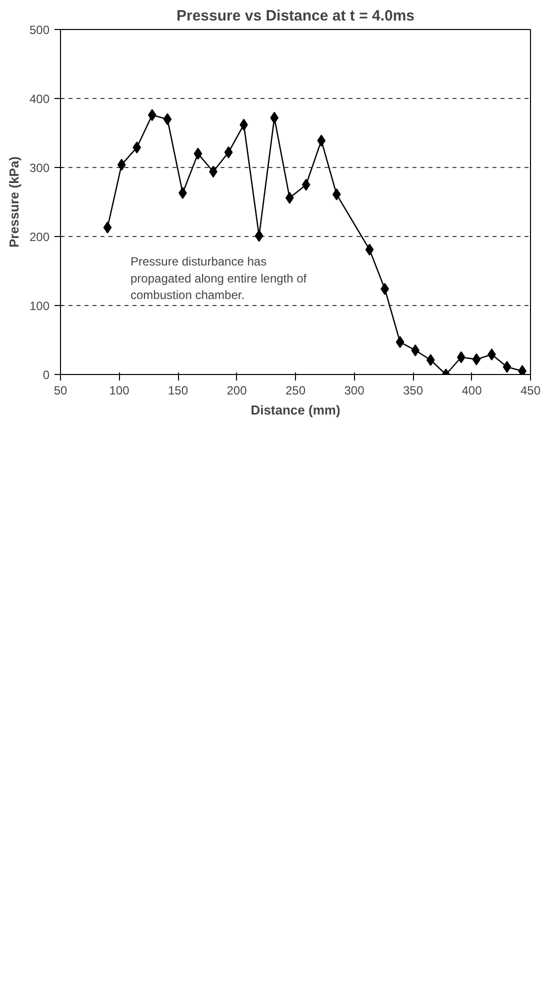 This screenshot has width=559, height=998. What do you see at coordinates (61, 391) in the screenshot?
I see `x-tick-label: 50` at bounding box center [61, 391].